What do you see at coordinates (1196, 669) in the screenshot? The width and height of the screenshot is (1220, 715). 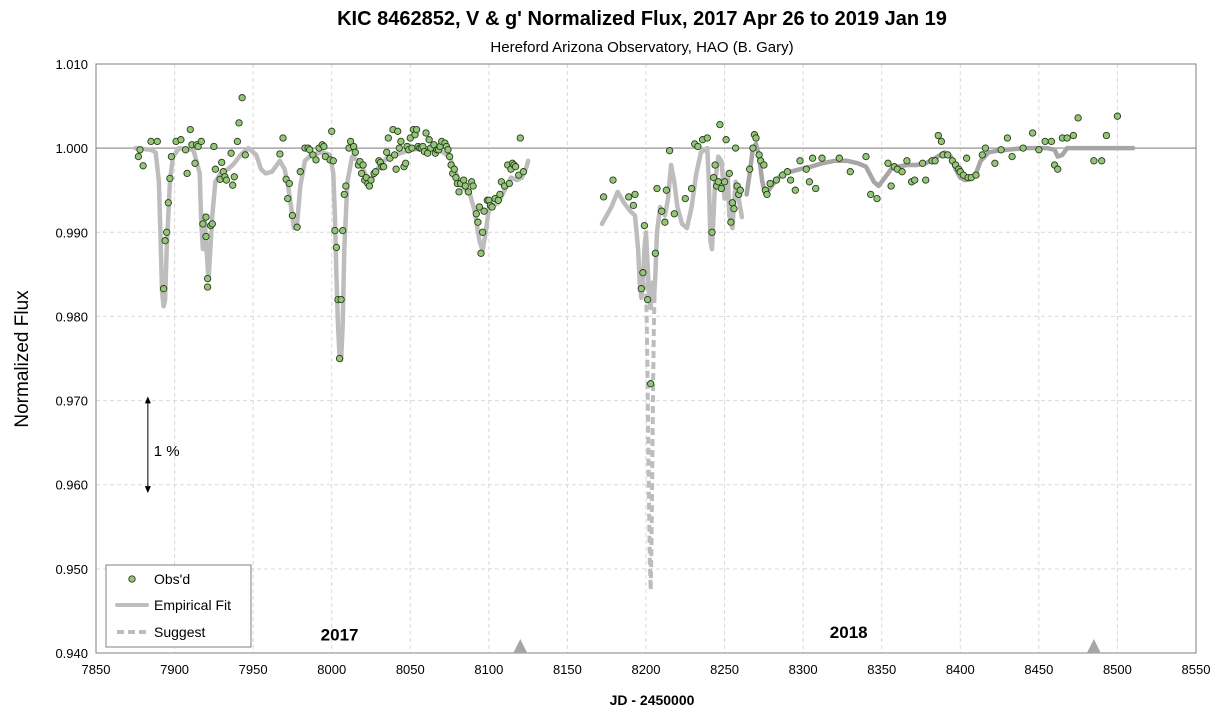 I see `x-tick-label: 8550` at bounding box center [1196, 669].